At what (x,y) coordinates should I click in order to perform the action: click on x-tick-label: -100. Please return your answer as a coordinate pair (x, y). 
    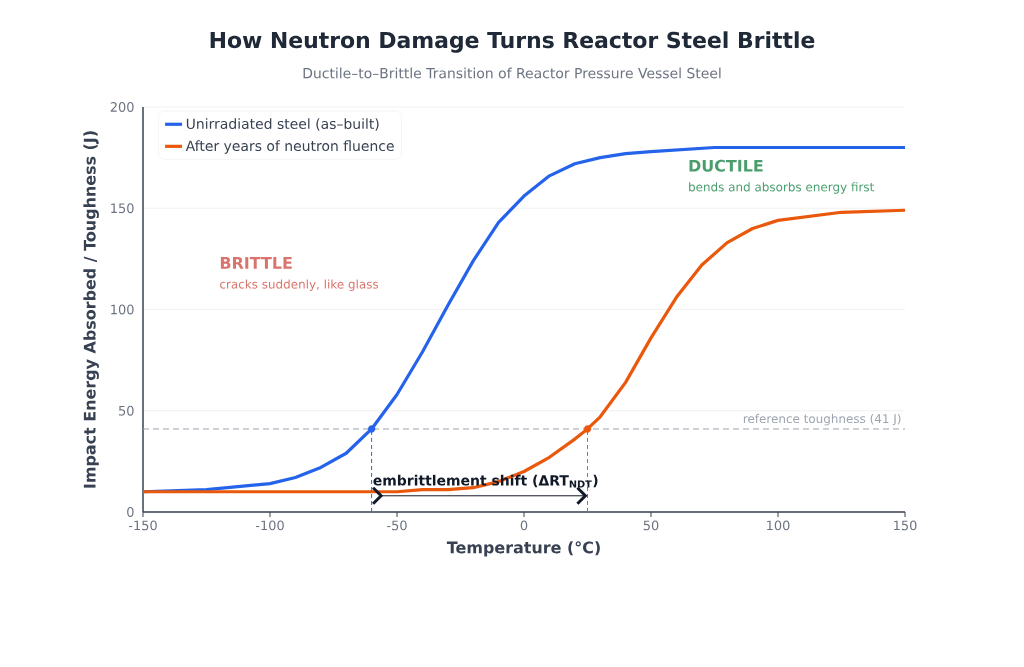
    Looking at the image, I should click on (269, 525).